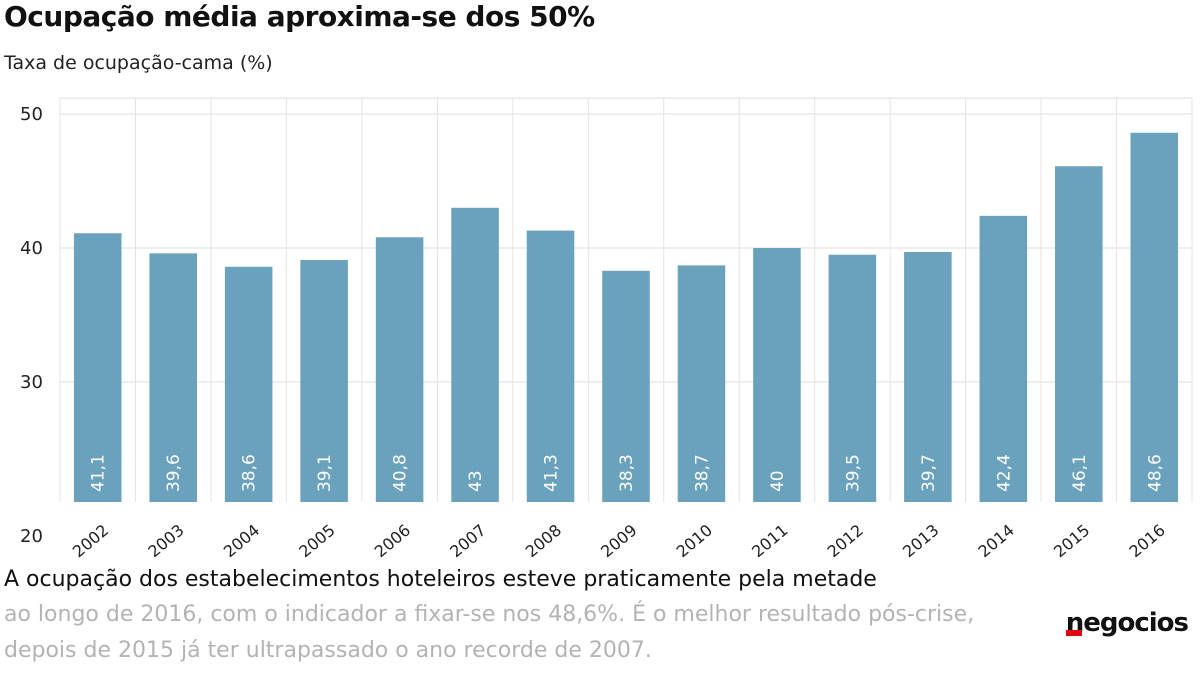  Describe the element at coordinates (627, 473) in the screenshot. I see `data-label-2009: 38,3` at that location.